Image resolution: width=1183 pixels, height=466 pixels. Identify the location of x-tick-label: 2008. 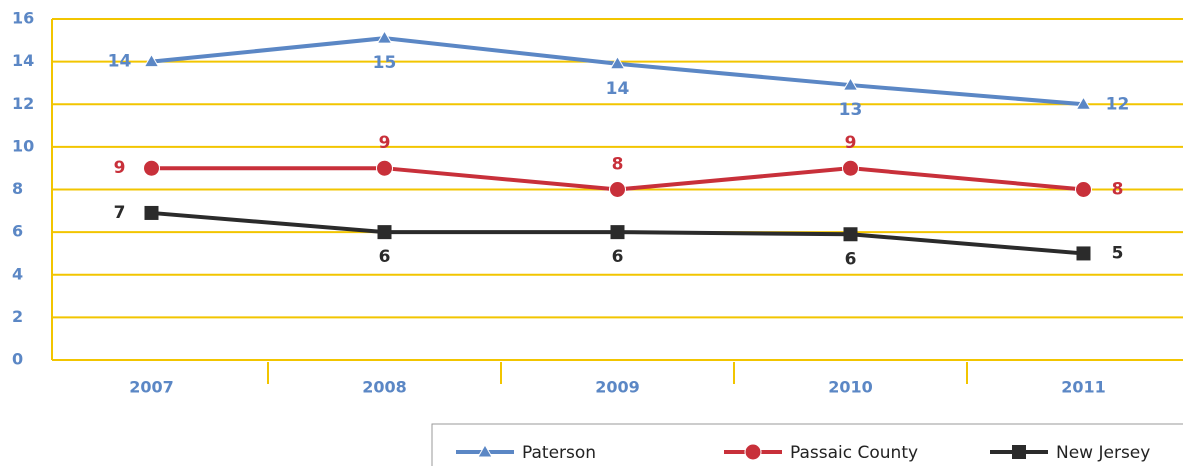
(384, 387).